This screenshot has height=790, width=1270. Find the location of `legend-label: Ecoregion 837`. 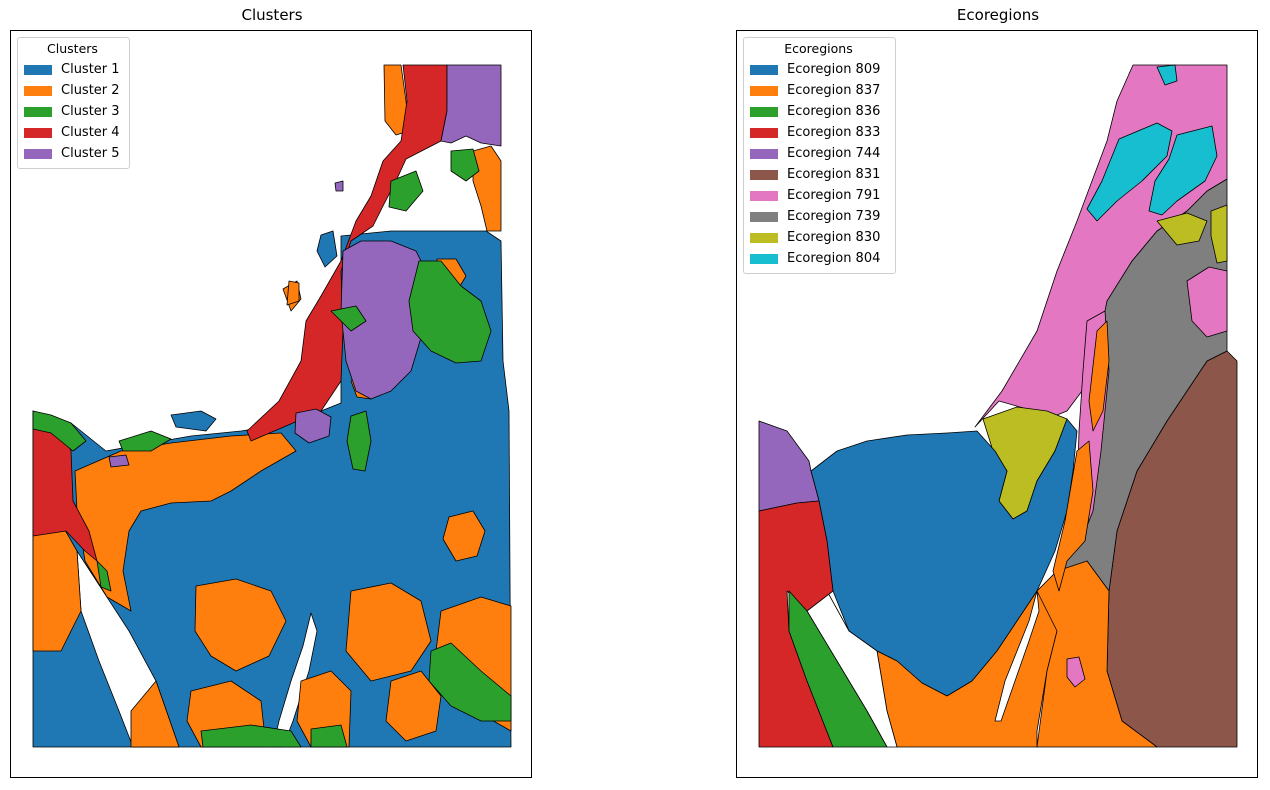

legend-label: Ecoregion 837 is located at coordinates (834, 90).